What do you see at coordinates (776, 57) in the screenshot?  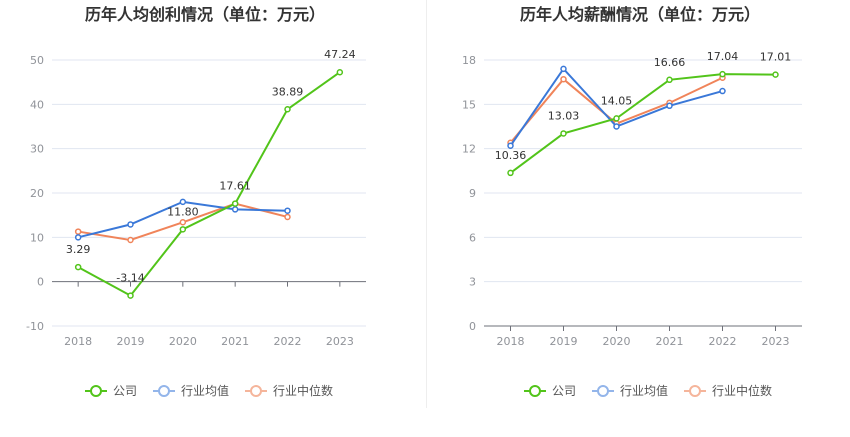 I see `data-label: 17.01` at bounding box center [776, 57].